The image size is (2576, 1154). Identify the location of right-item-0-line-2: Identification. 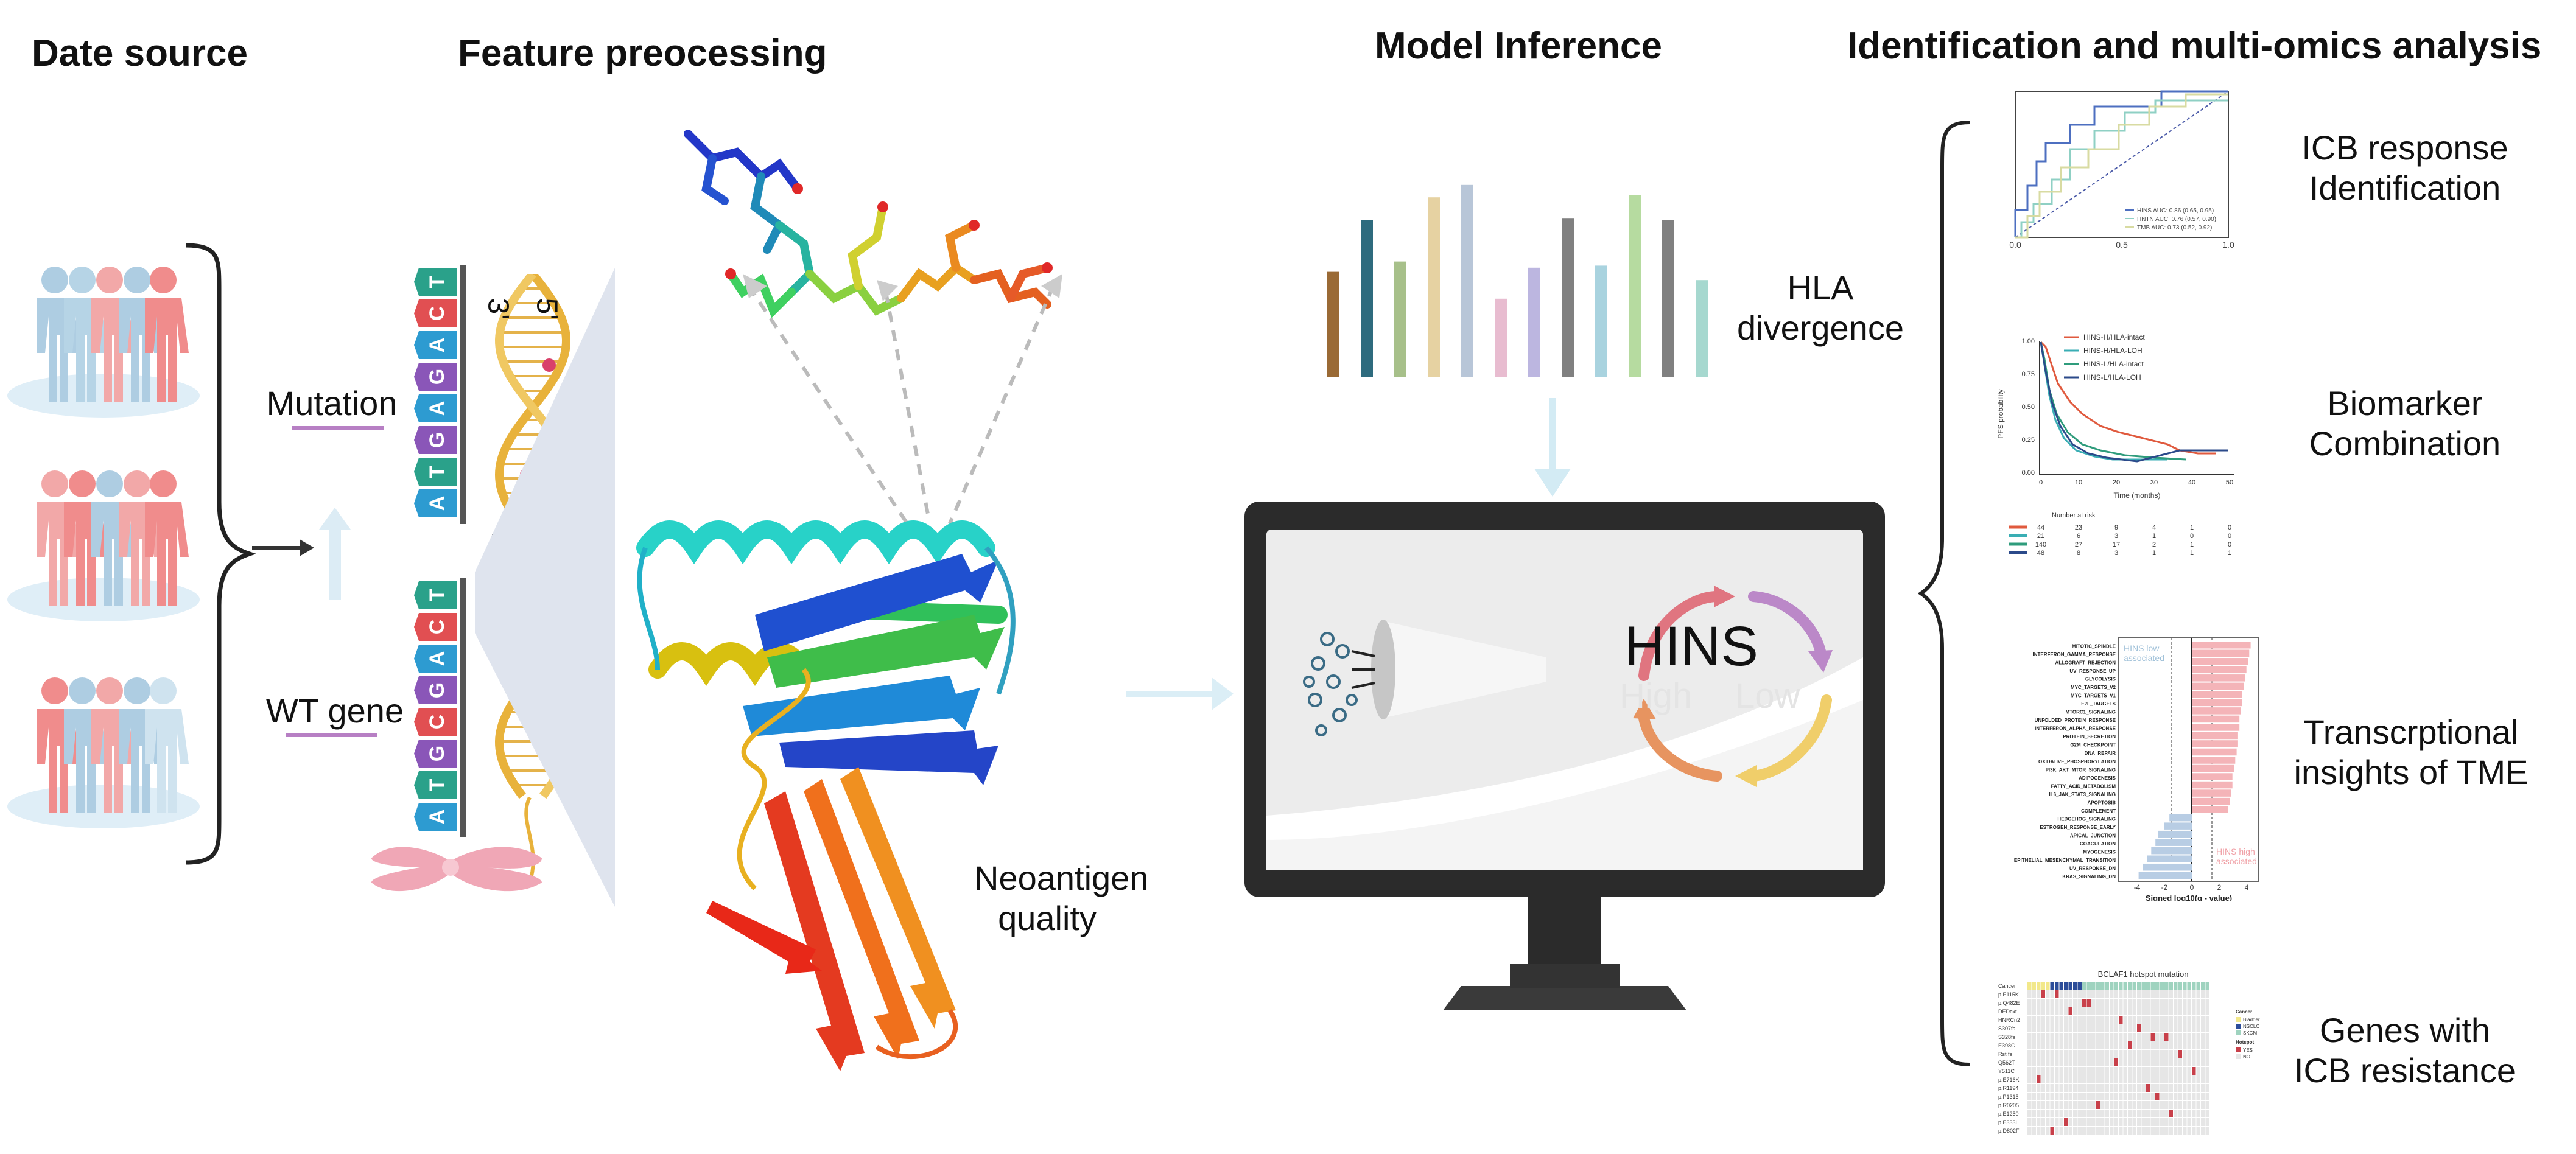
(2405, 188).